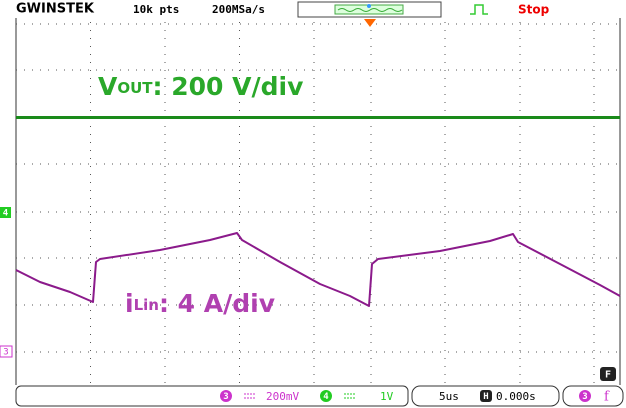 The height and width of the screenshot is (408, 626). Describe the element at coordinates (250, 396) in the screenshot. I see `ch3-coupling` at that location.